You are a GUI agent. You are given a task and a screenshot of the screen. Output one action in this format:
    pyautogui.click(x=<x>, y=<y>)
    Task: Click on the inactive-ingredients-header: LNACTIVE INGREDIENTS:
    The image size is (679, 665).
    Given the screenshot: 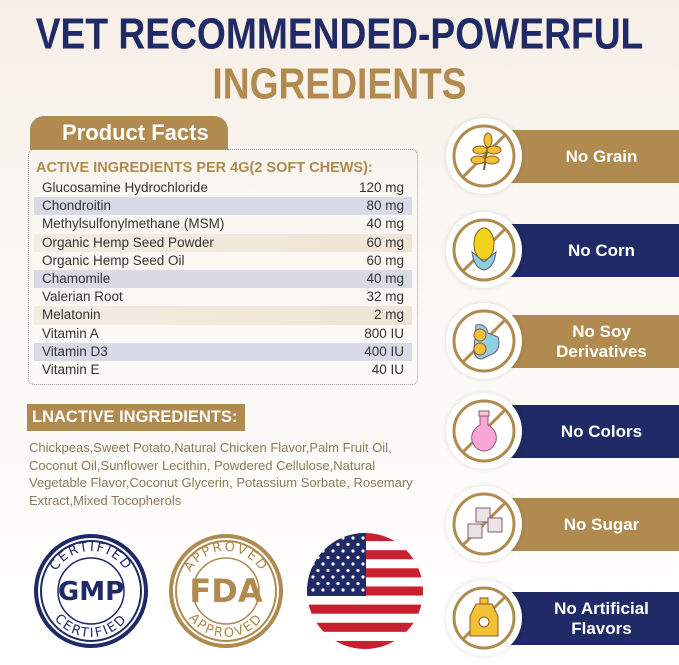 What is the action you would take?
    pyautogui.click(x=136, y=417)
    